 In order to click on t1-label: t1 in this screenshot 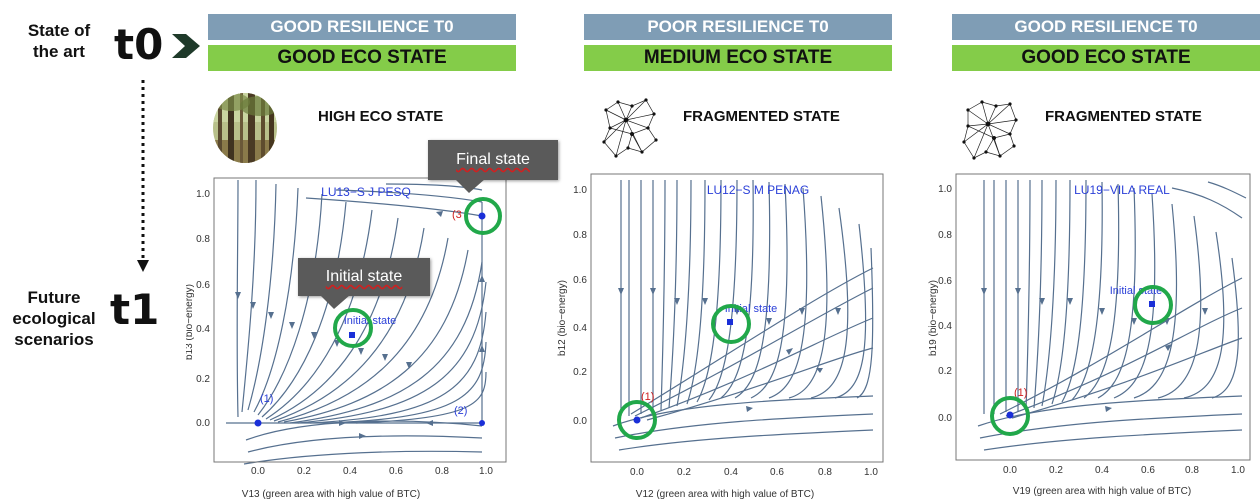, I will do `click(135, 309)`.